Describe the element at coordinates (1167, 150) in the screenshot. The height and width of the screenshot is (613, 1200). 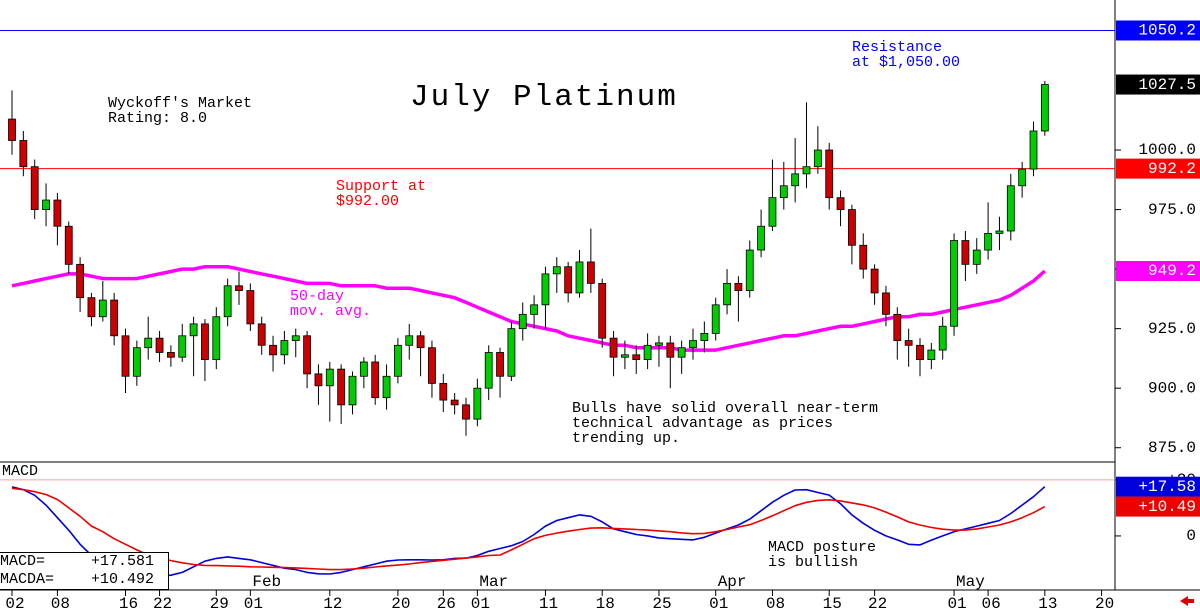
I see `y-tick-label: 1000.0` at that location.